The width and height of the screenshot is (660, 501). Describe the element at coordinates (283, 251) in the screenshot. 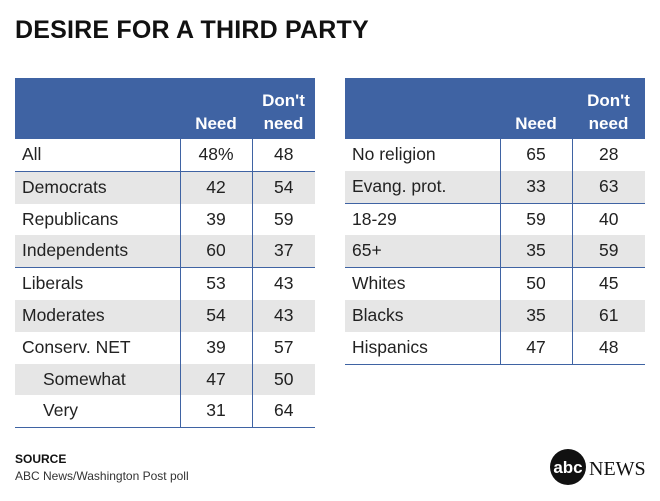

I see `dont-need-value: 37` at that location.